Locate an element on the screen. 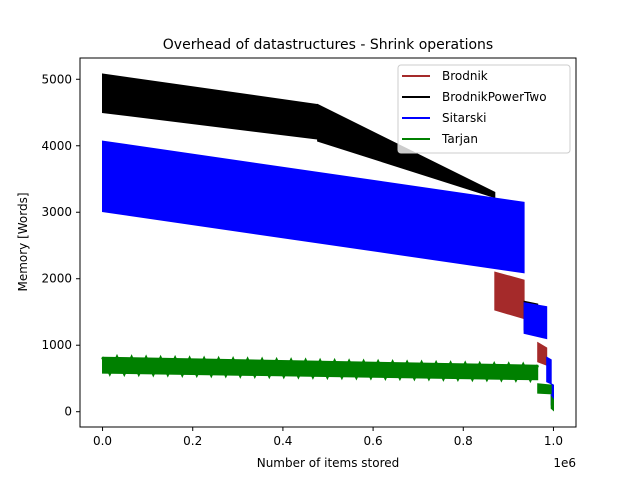  x-tick-label: 0.6 is located at coordinates (373, 441).